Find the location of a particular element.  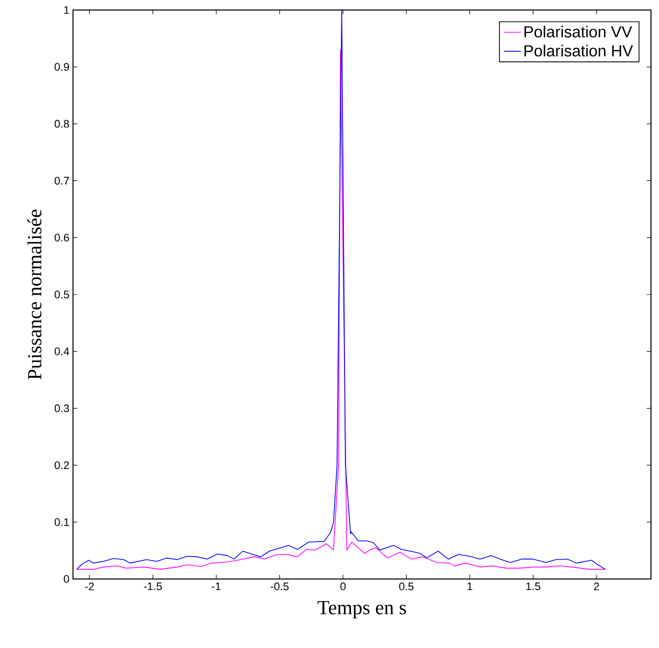

legend-label: Polarisation VV is located at coordinates (578, 32).